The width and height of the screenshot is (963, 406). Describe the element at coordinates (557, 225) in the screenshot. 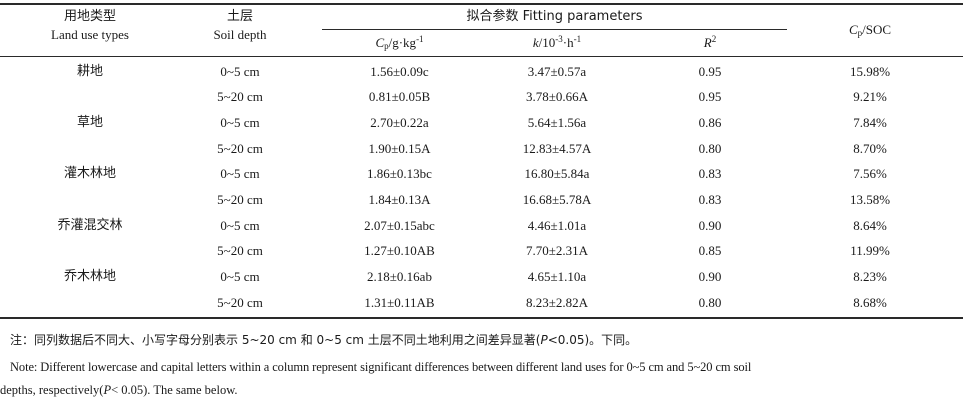

I see `cell-k: 4.46±1.01a` at that location.